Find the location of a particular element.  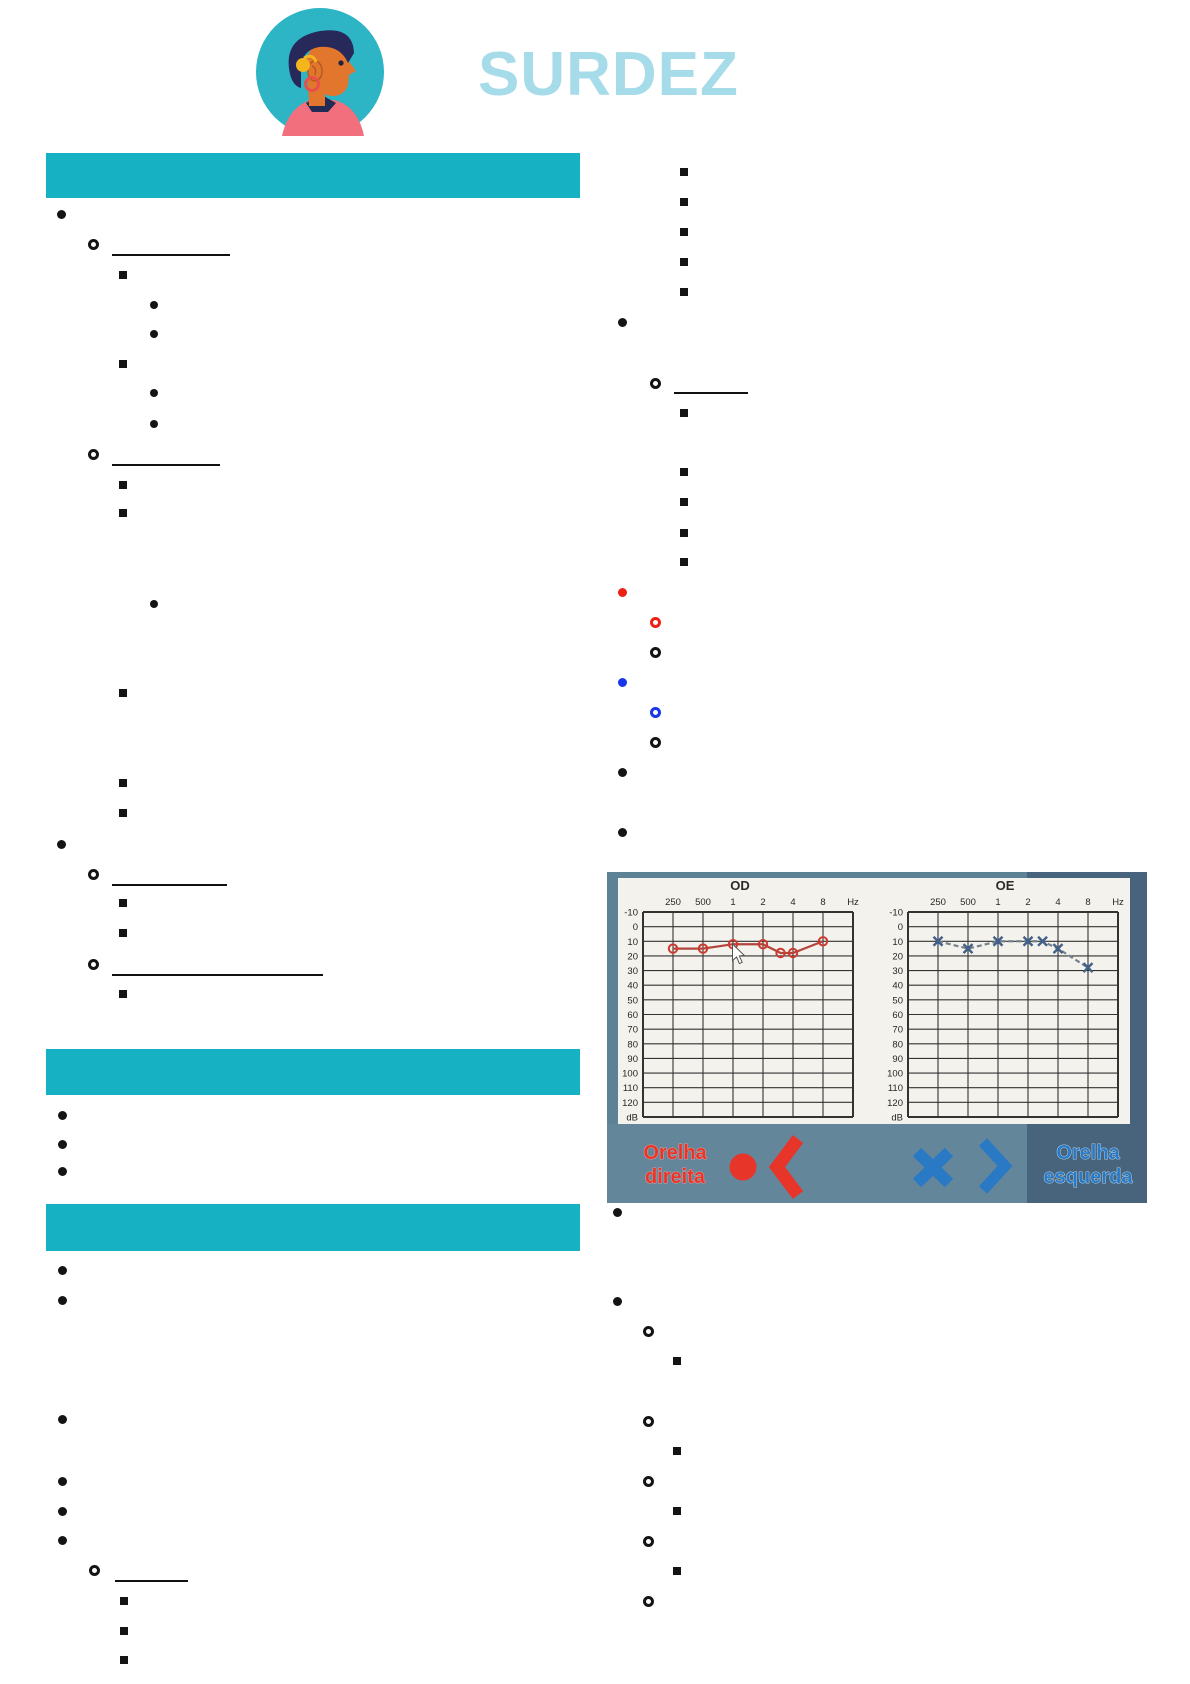

svg-text: 70 is located at coordinates (897, 1030).